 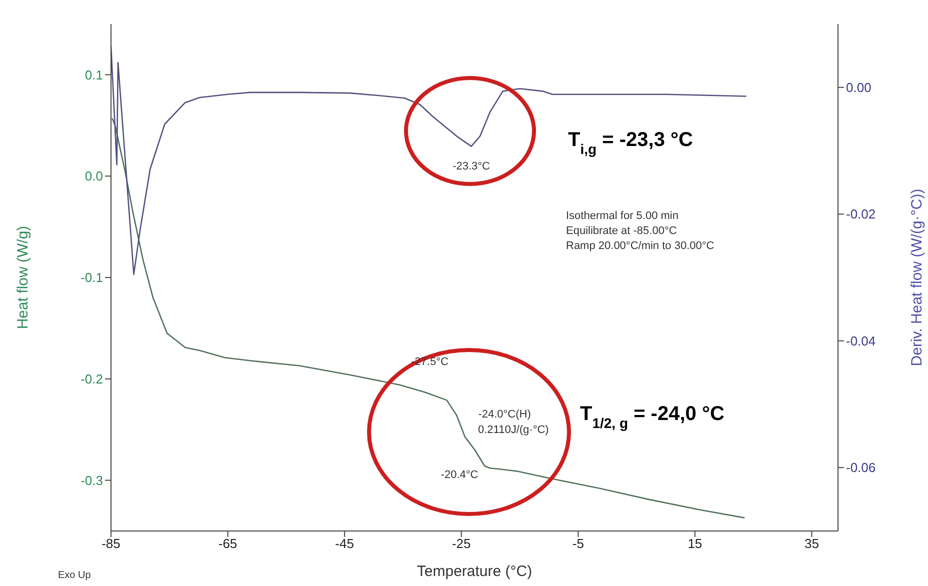 I want to click on y2-tick-label: -0.04, so click(x=861, y=340).